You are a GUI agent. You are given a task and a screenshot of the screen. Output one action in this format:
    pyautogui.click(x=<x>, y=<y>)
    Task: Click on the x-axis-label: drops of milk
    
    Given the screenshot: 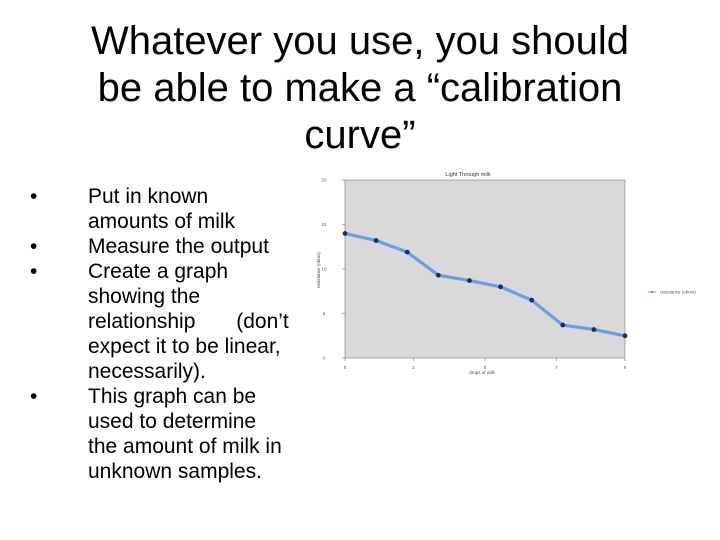 What is the action you would take?
    pyautogui.click(x=482, y=372)
    